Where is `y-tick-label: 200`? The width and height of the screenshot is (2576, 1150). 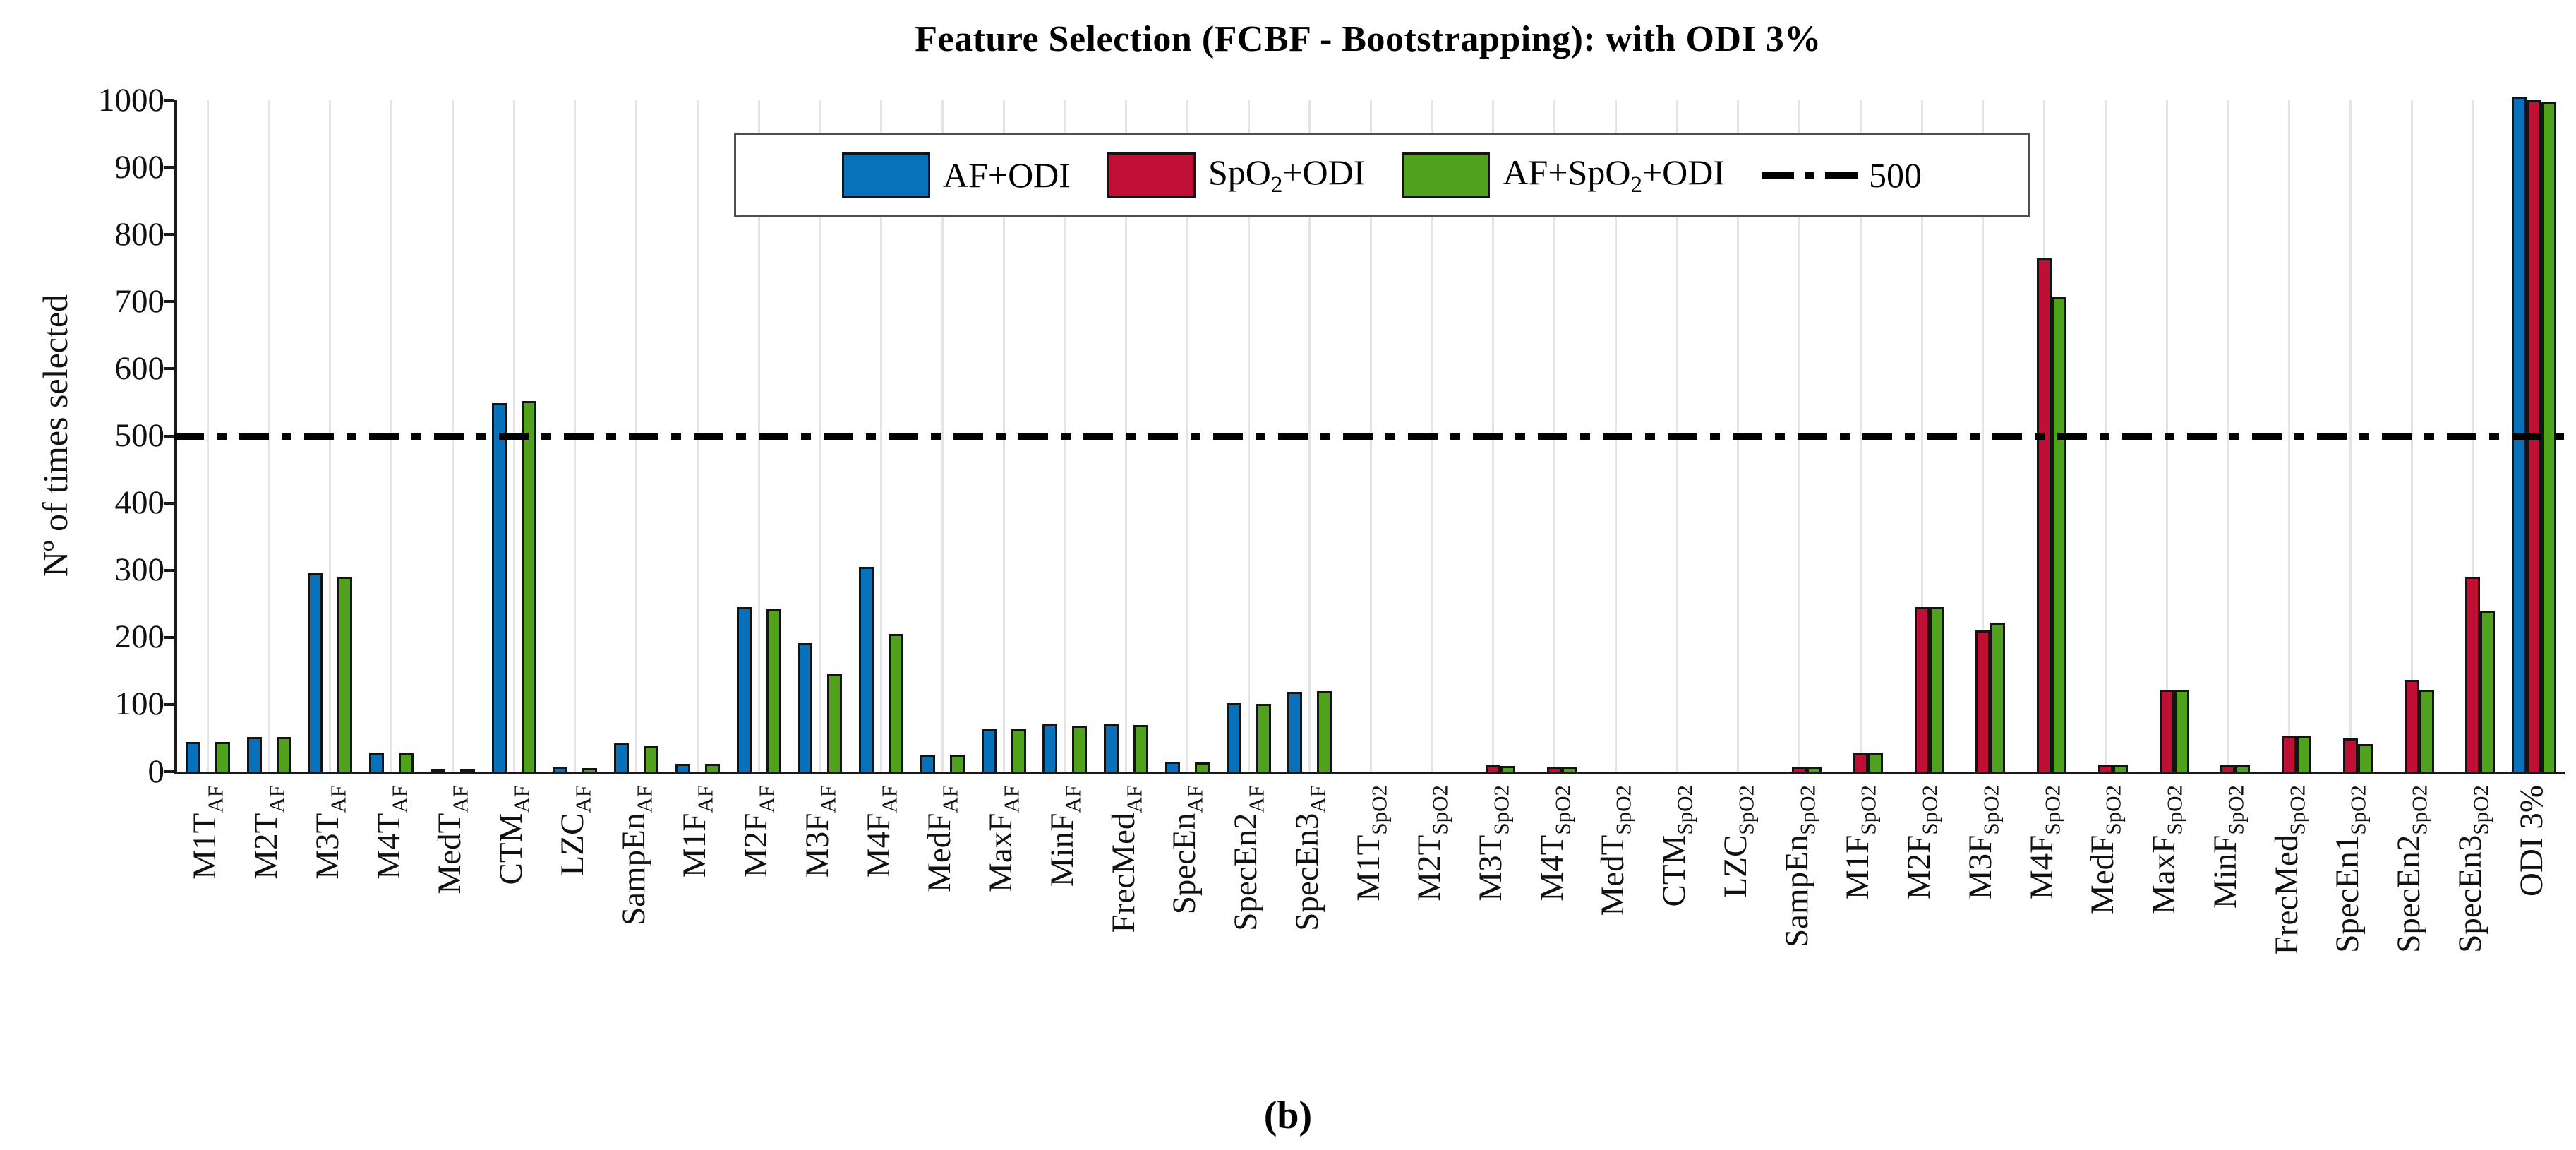
y-tick-label: 200 is located at coordinates (139, 637).